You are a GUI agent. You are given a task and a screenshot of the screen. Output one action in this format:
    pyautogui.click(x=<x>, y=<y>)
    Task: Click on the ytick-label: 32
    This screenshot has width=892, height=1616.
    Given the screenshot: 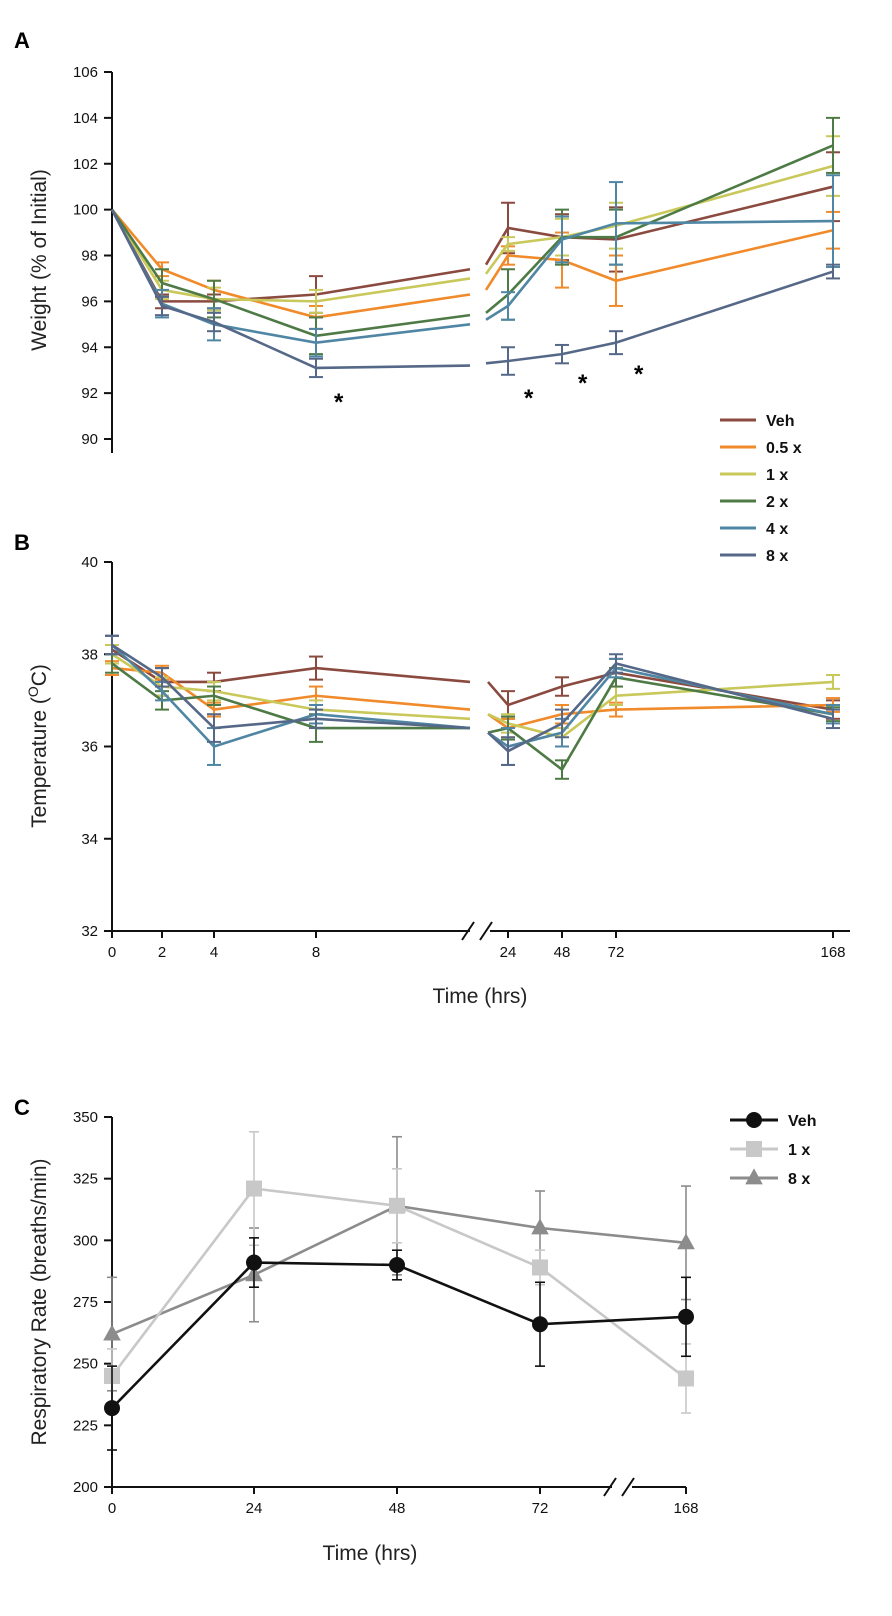 What is the action you would take?
    pyautogui.click(x=89, y=931)
    